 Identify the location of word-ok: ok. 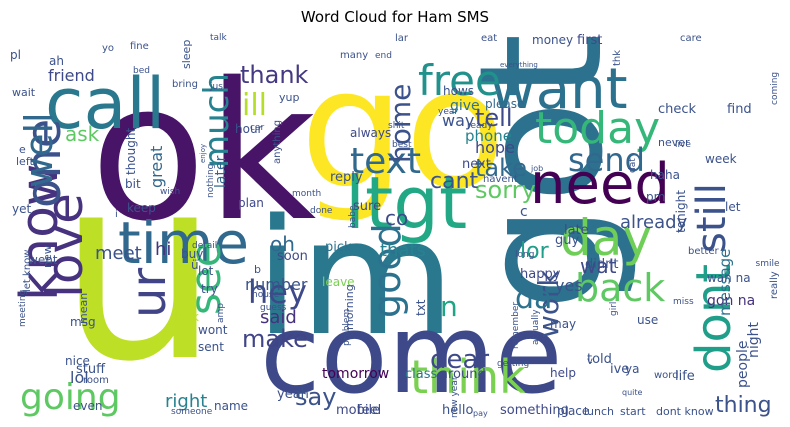
(203, 152).